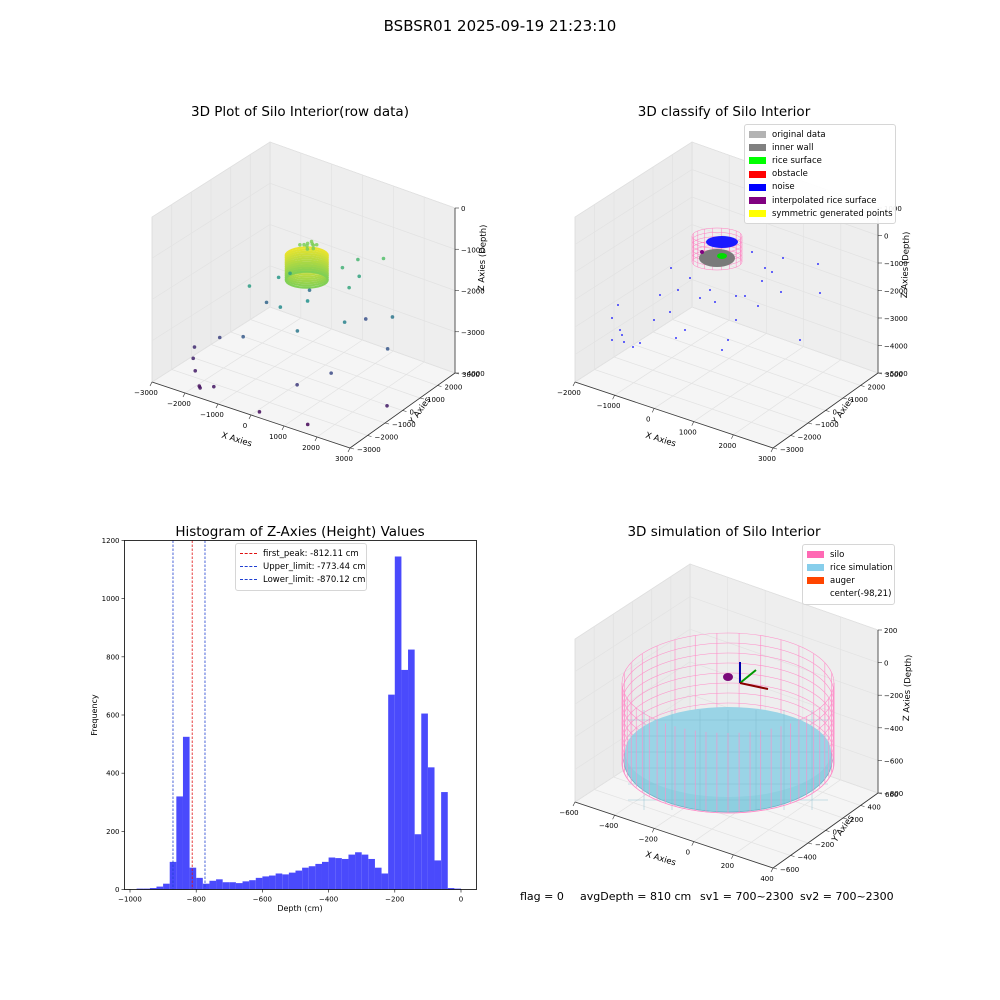 The width and height of the screenshot is (1000, 1000). What do you see at coordinates (111, 541) in the screenshot?
I see `histogram-y-tick-label: 1200` at bounding box center [111, 541].